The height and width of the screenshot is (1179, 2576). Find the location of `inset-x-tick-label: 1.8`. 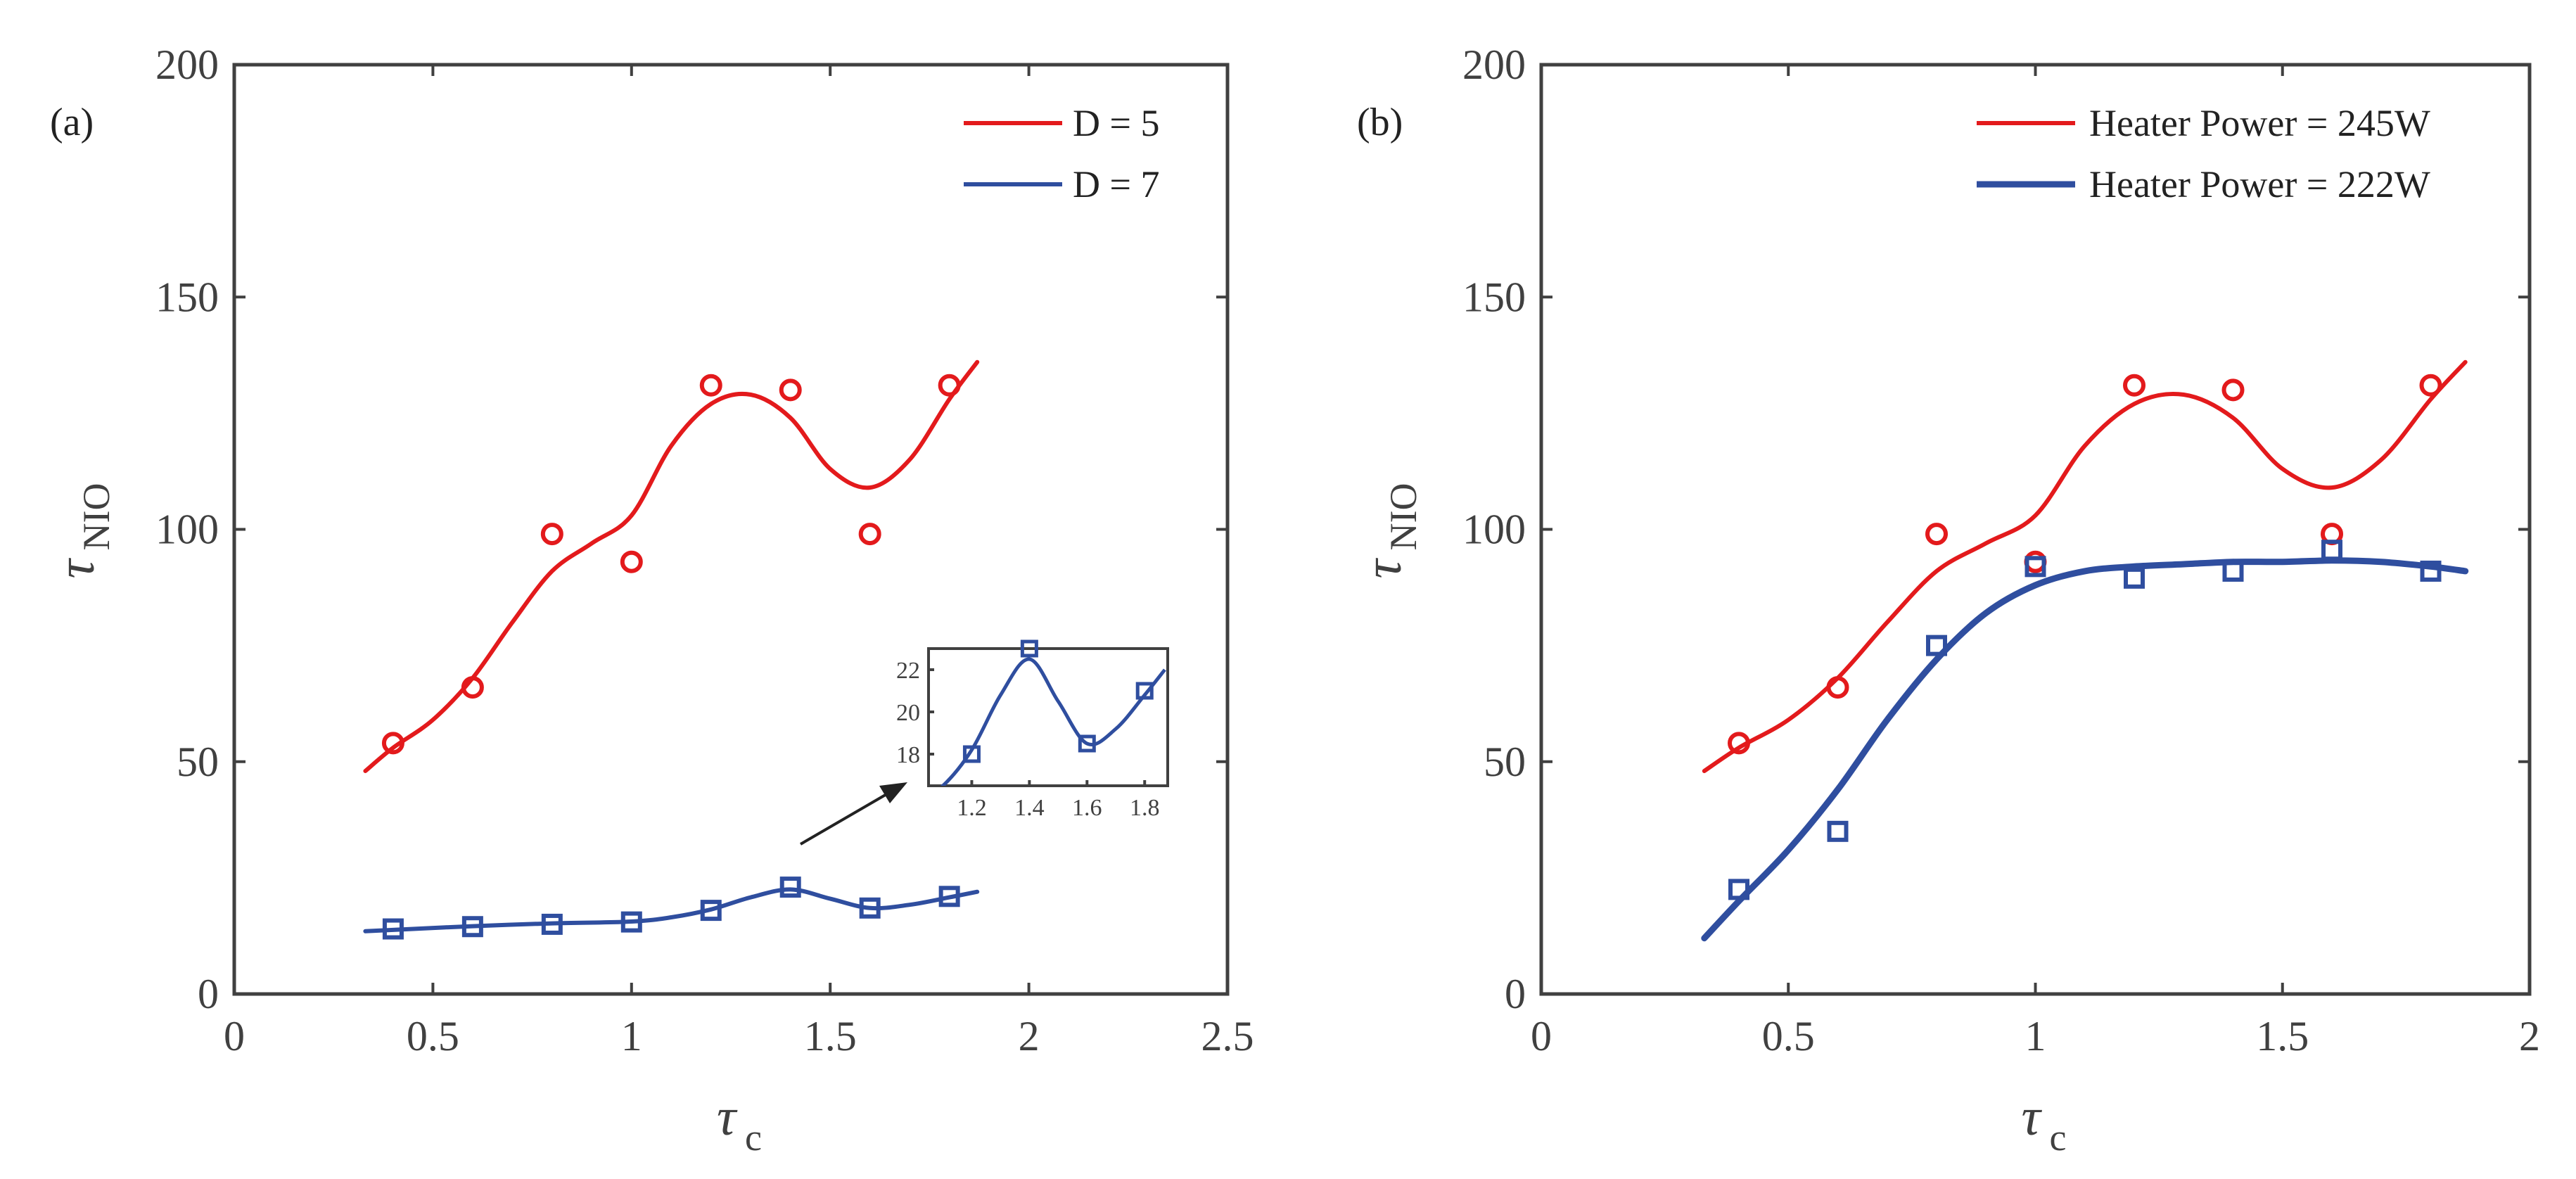

inset-x-tick-label: 1.8 is located at coordinates (1145, 808).